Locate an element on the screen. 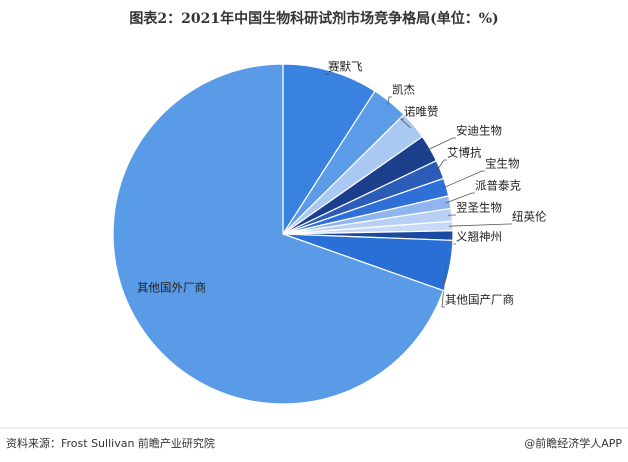 The height and width of the screenshot is (462, 628). credit: @前瞻经济学人APP is located at coordinates (573, 443).